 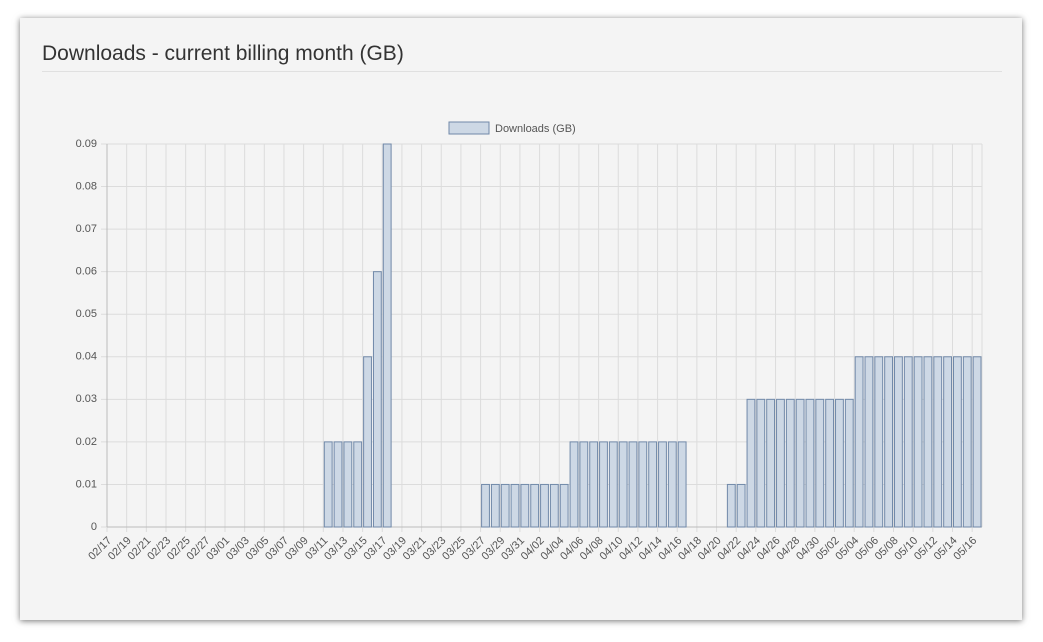 What do you see at coordinates (223, 53) in the screenshot?
I see `chart-title: Downloads - current billing month (GB)` at bounding box center [223, 53].